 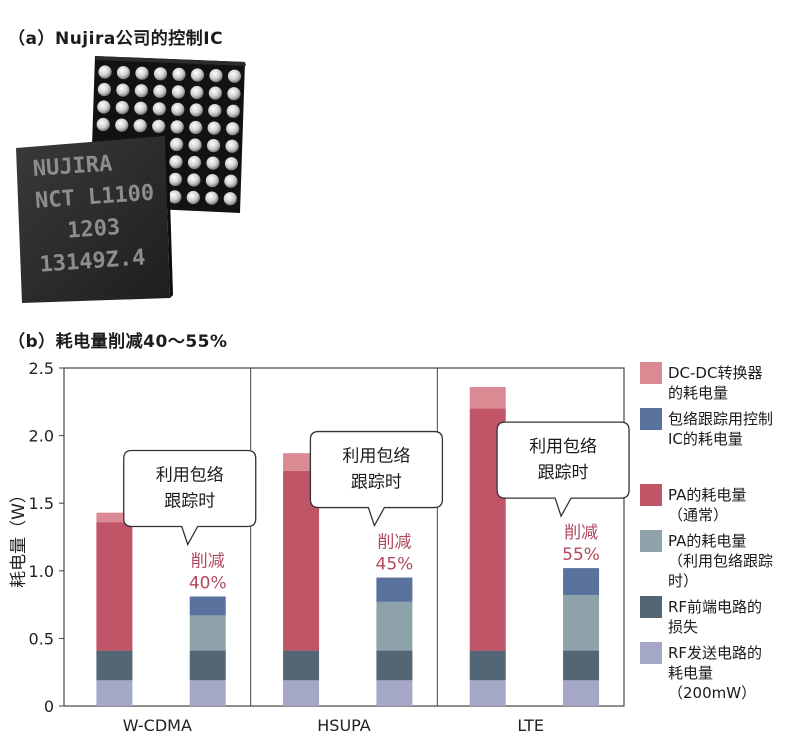 What do you see at coordinates (41, 571) in the screenshot?
I see `y-tick-label: 1.0` at bounding box center [41, 571].